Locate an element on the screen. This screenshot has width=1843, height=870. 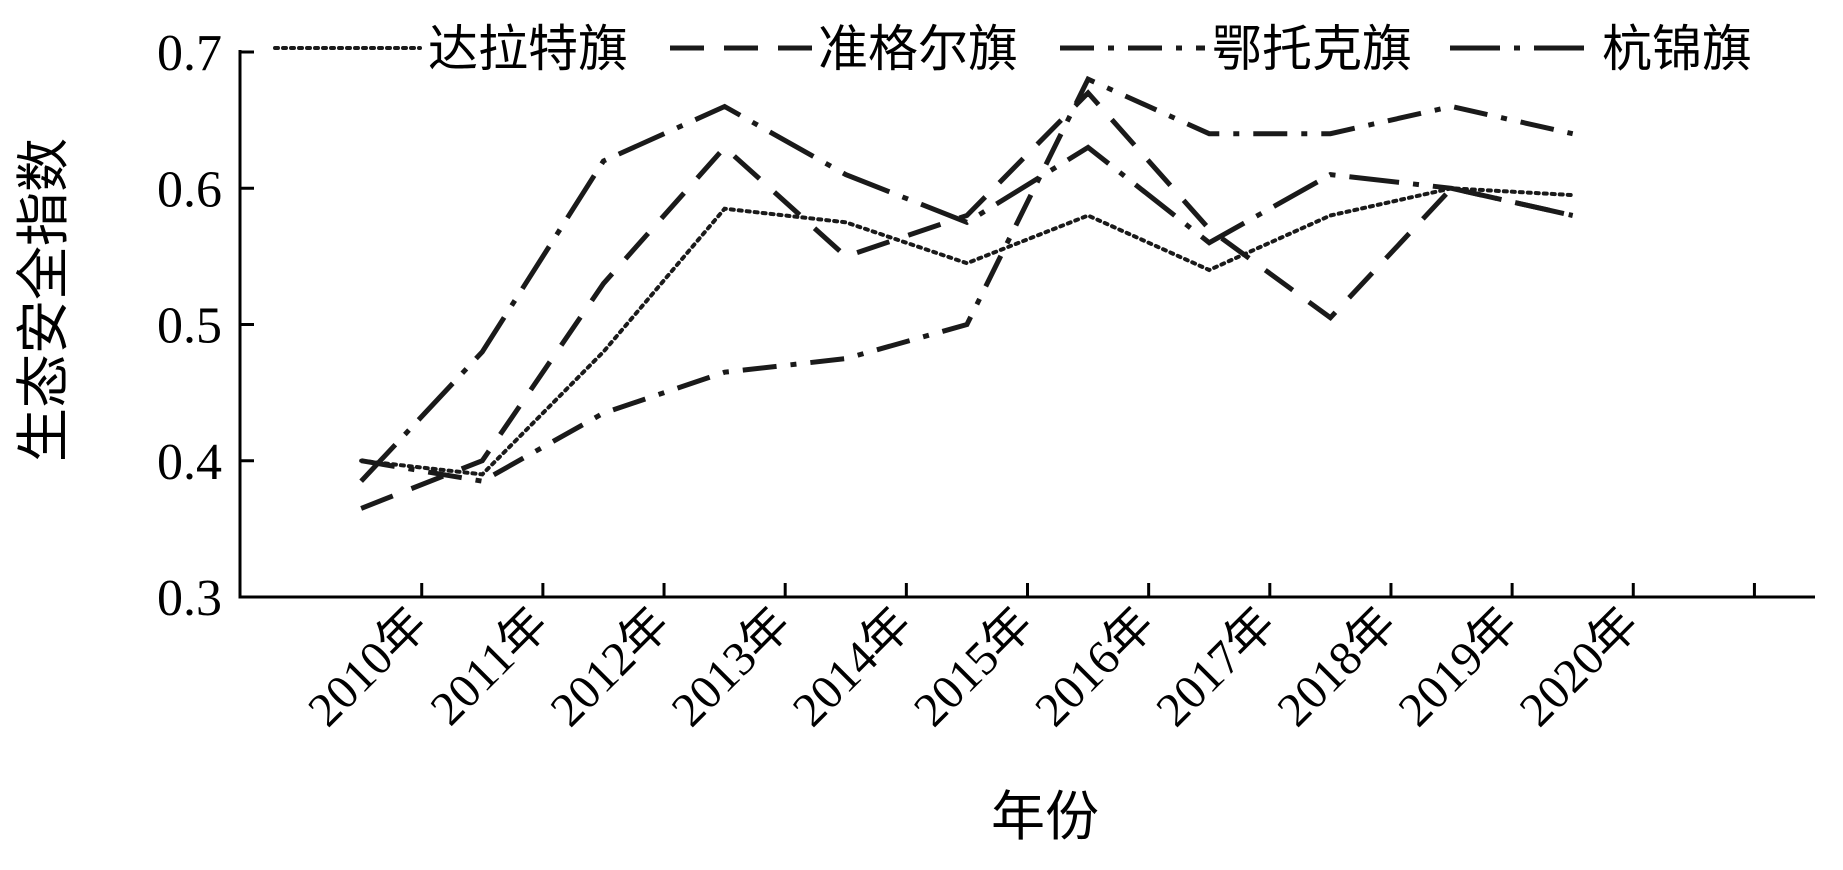
x-tick-label: 2019年 is located at coordinates (1458, 666).